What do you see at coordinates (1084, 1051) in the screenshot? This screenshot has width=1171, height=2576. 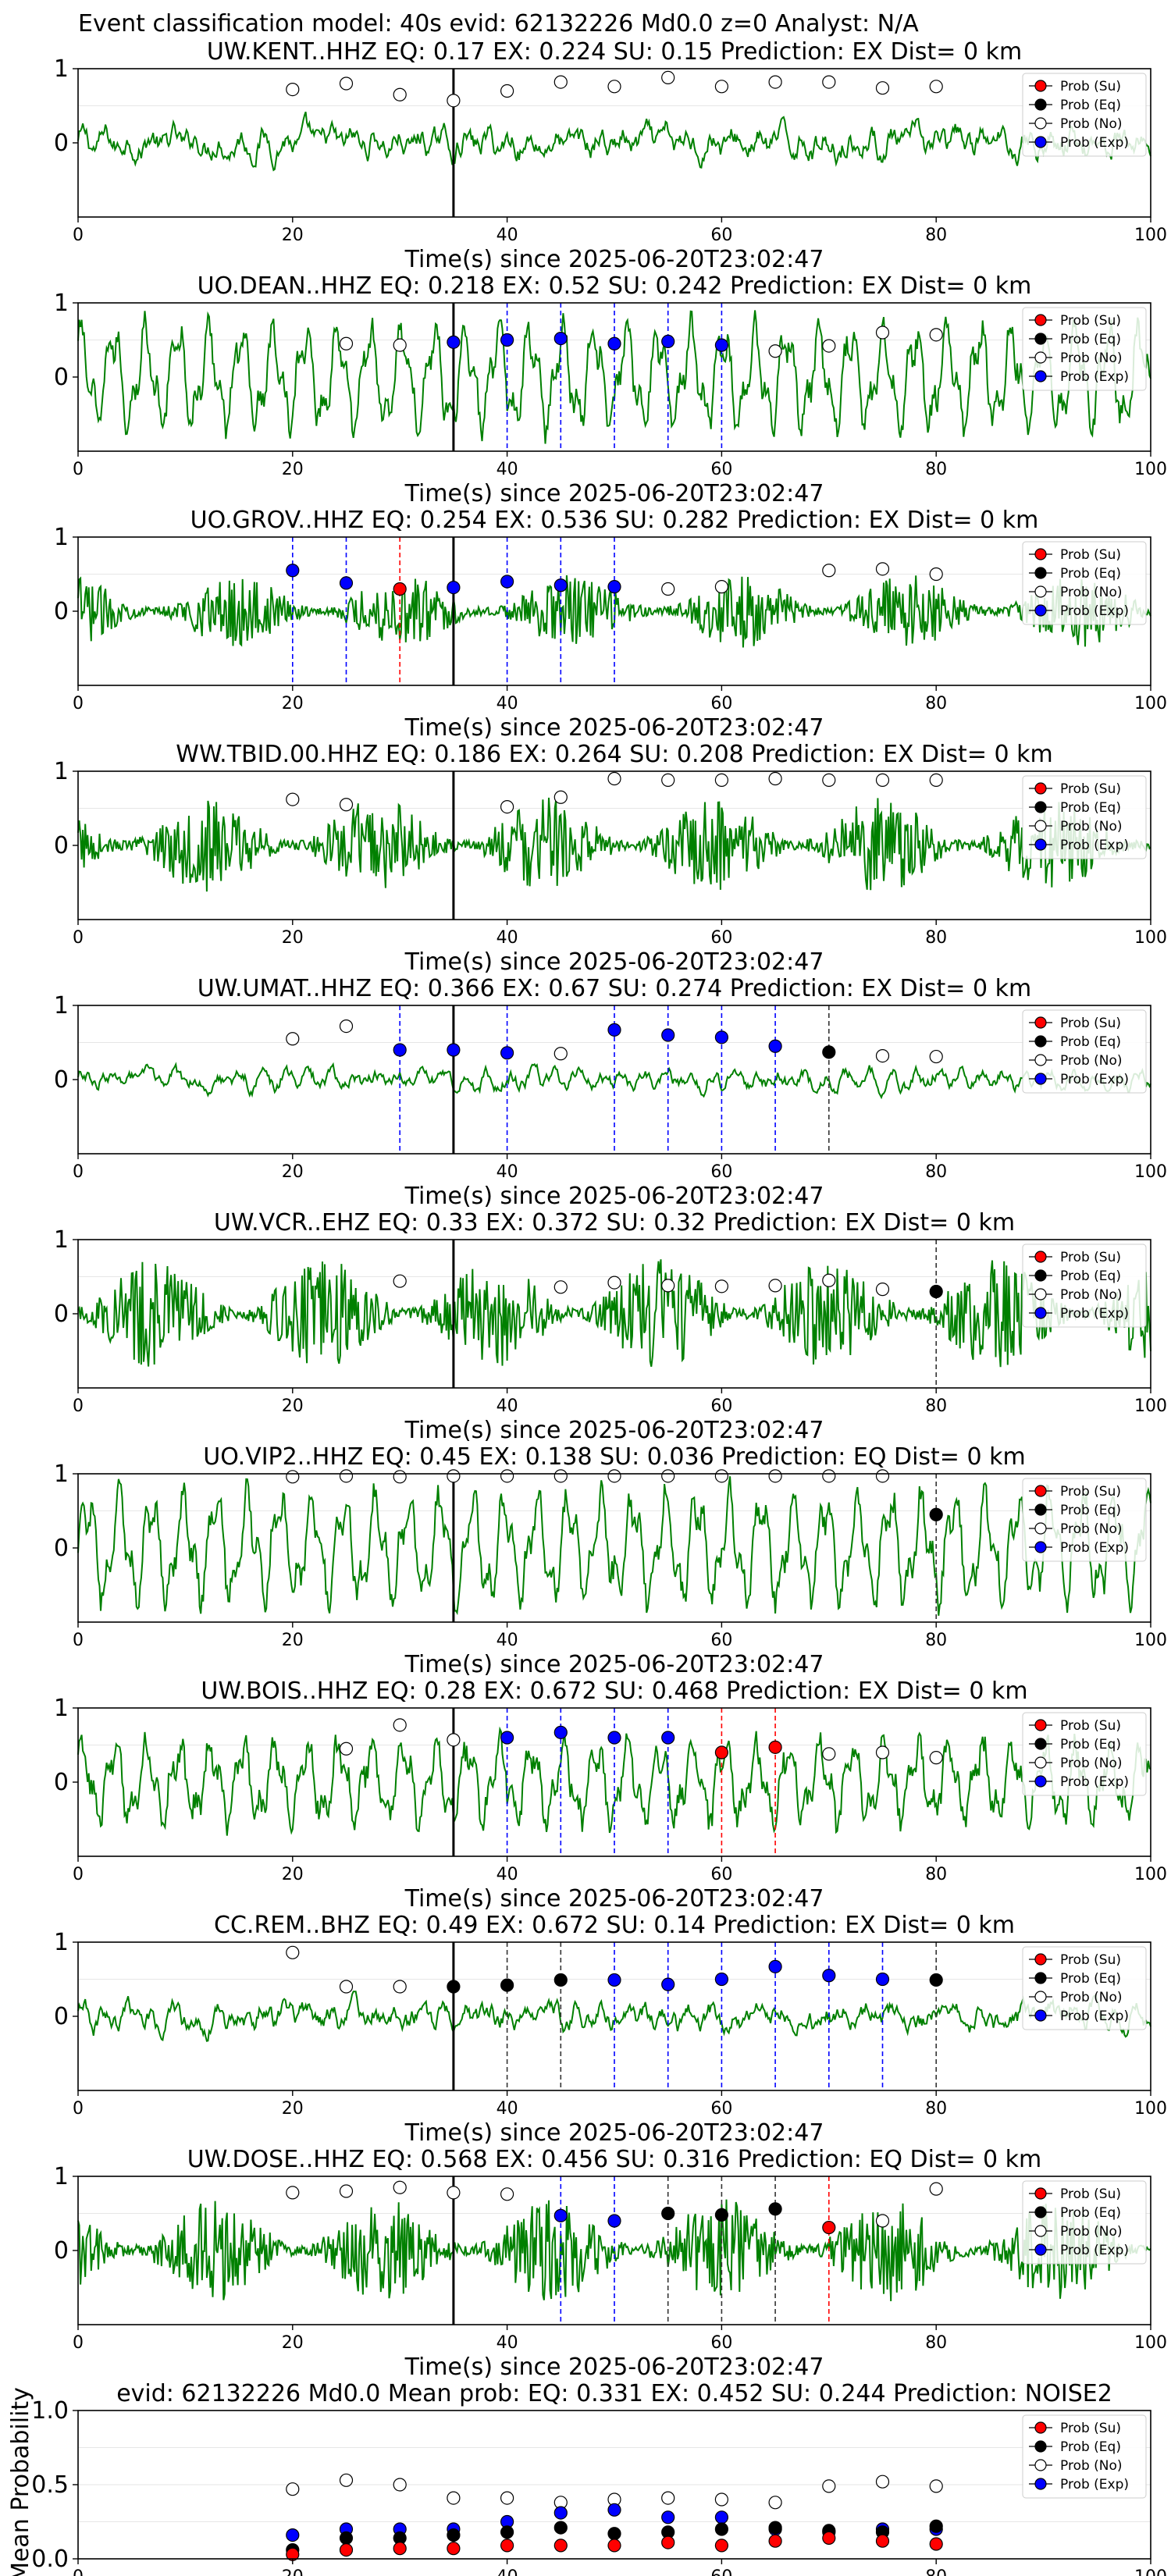 I see `legend: Prob (Su) Prob (Eq) Prob (No) Prob (Exp)` at bounding box center [1084, 1051].